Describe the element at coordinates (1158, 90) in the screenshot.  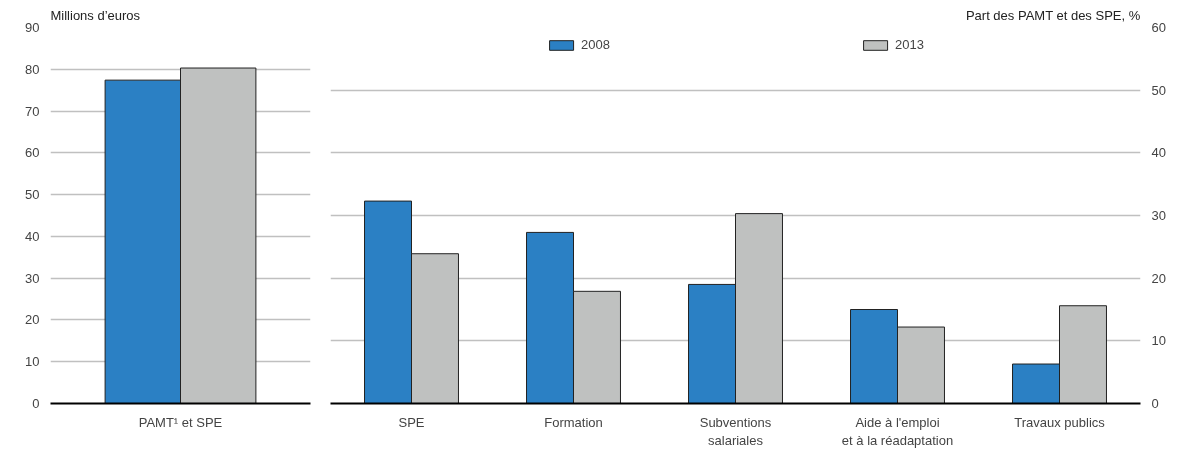
I see `y2-tick-label: 50` at that location.